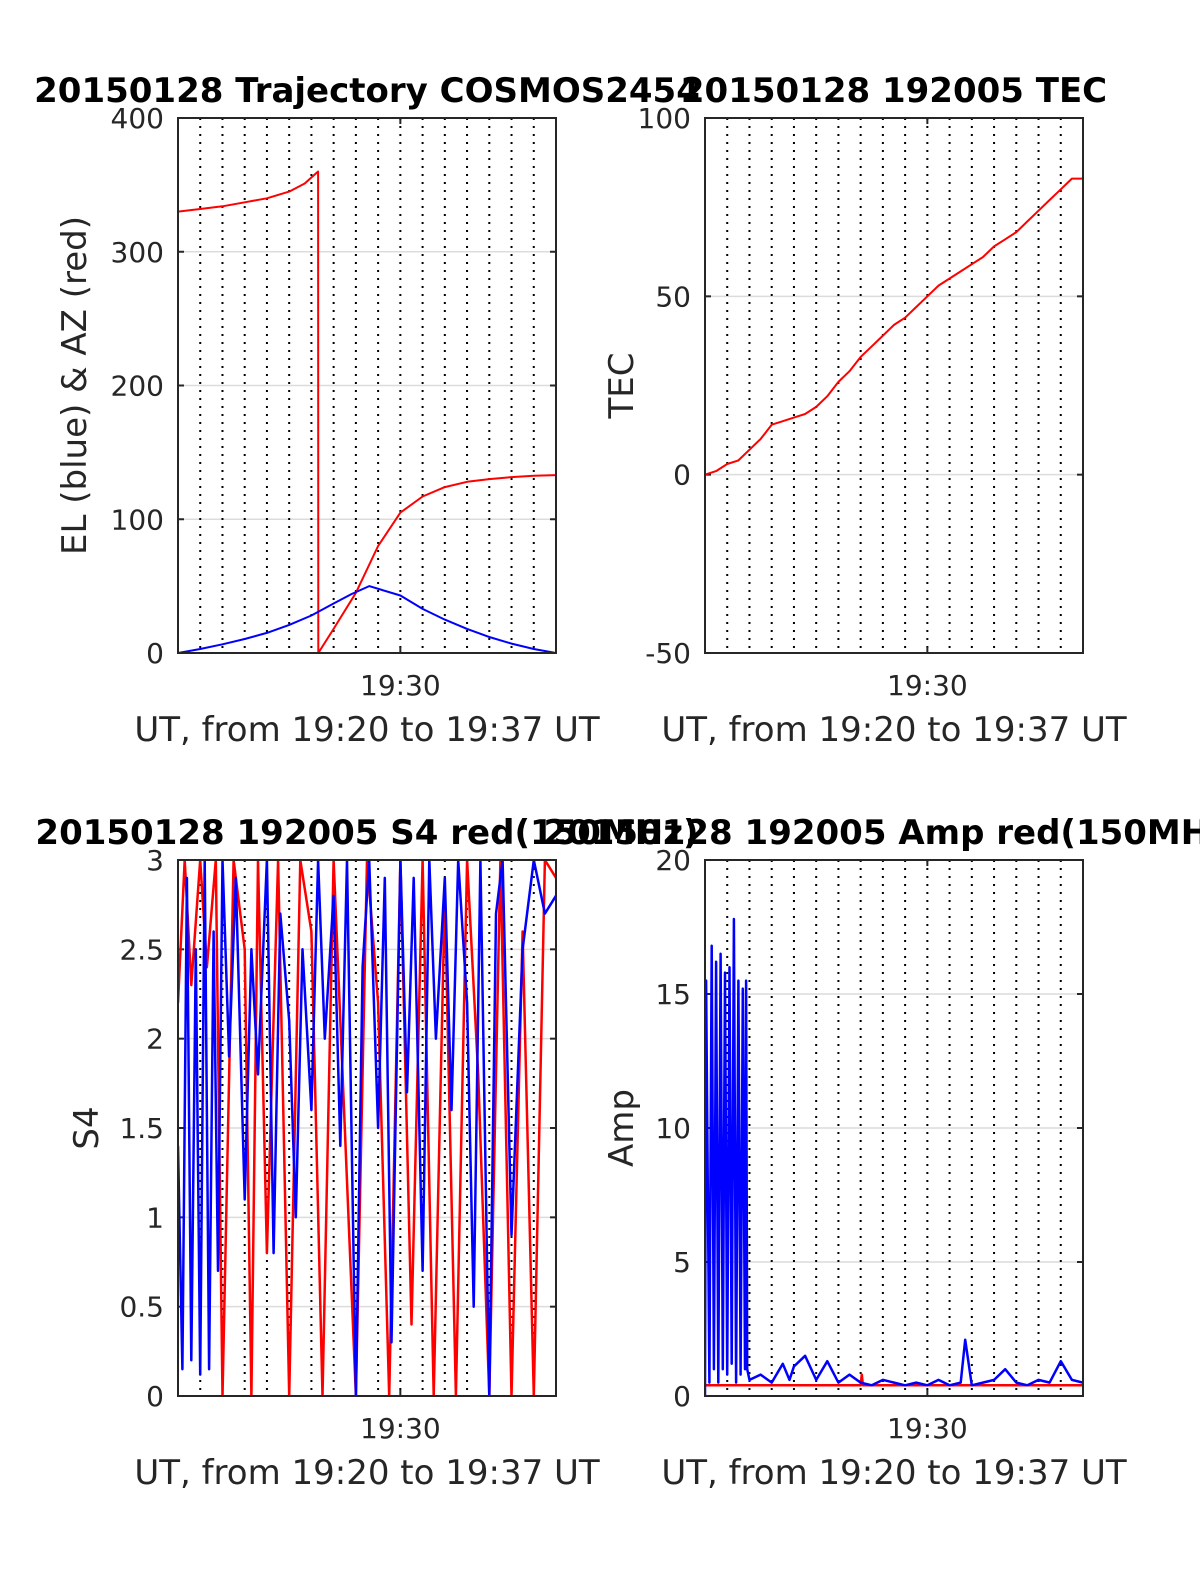 This screenshot has width=1200, height=1575. I want to click on y-tick-label: 0.5, so click(141, 1307).